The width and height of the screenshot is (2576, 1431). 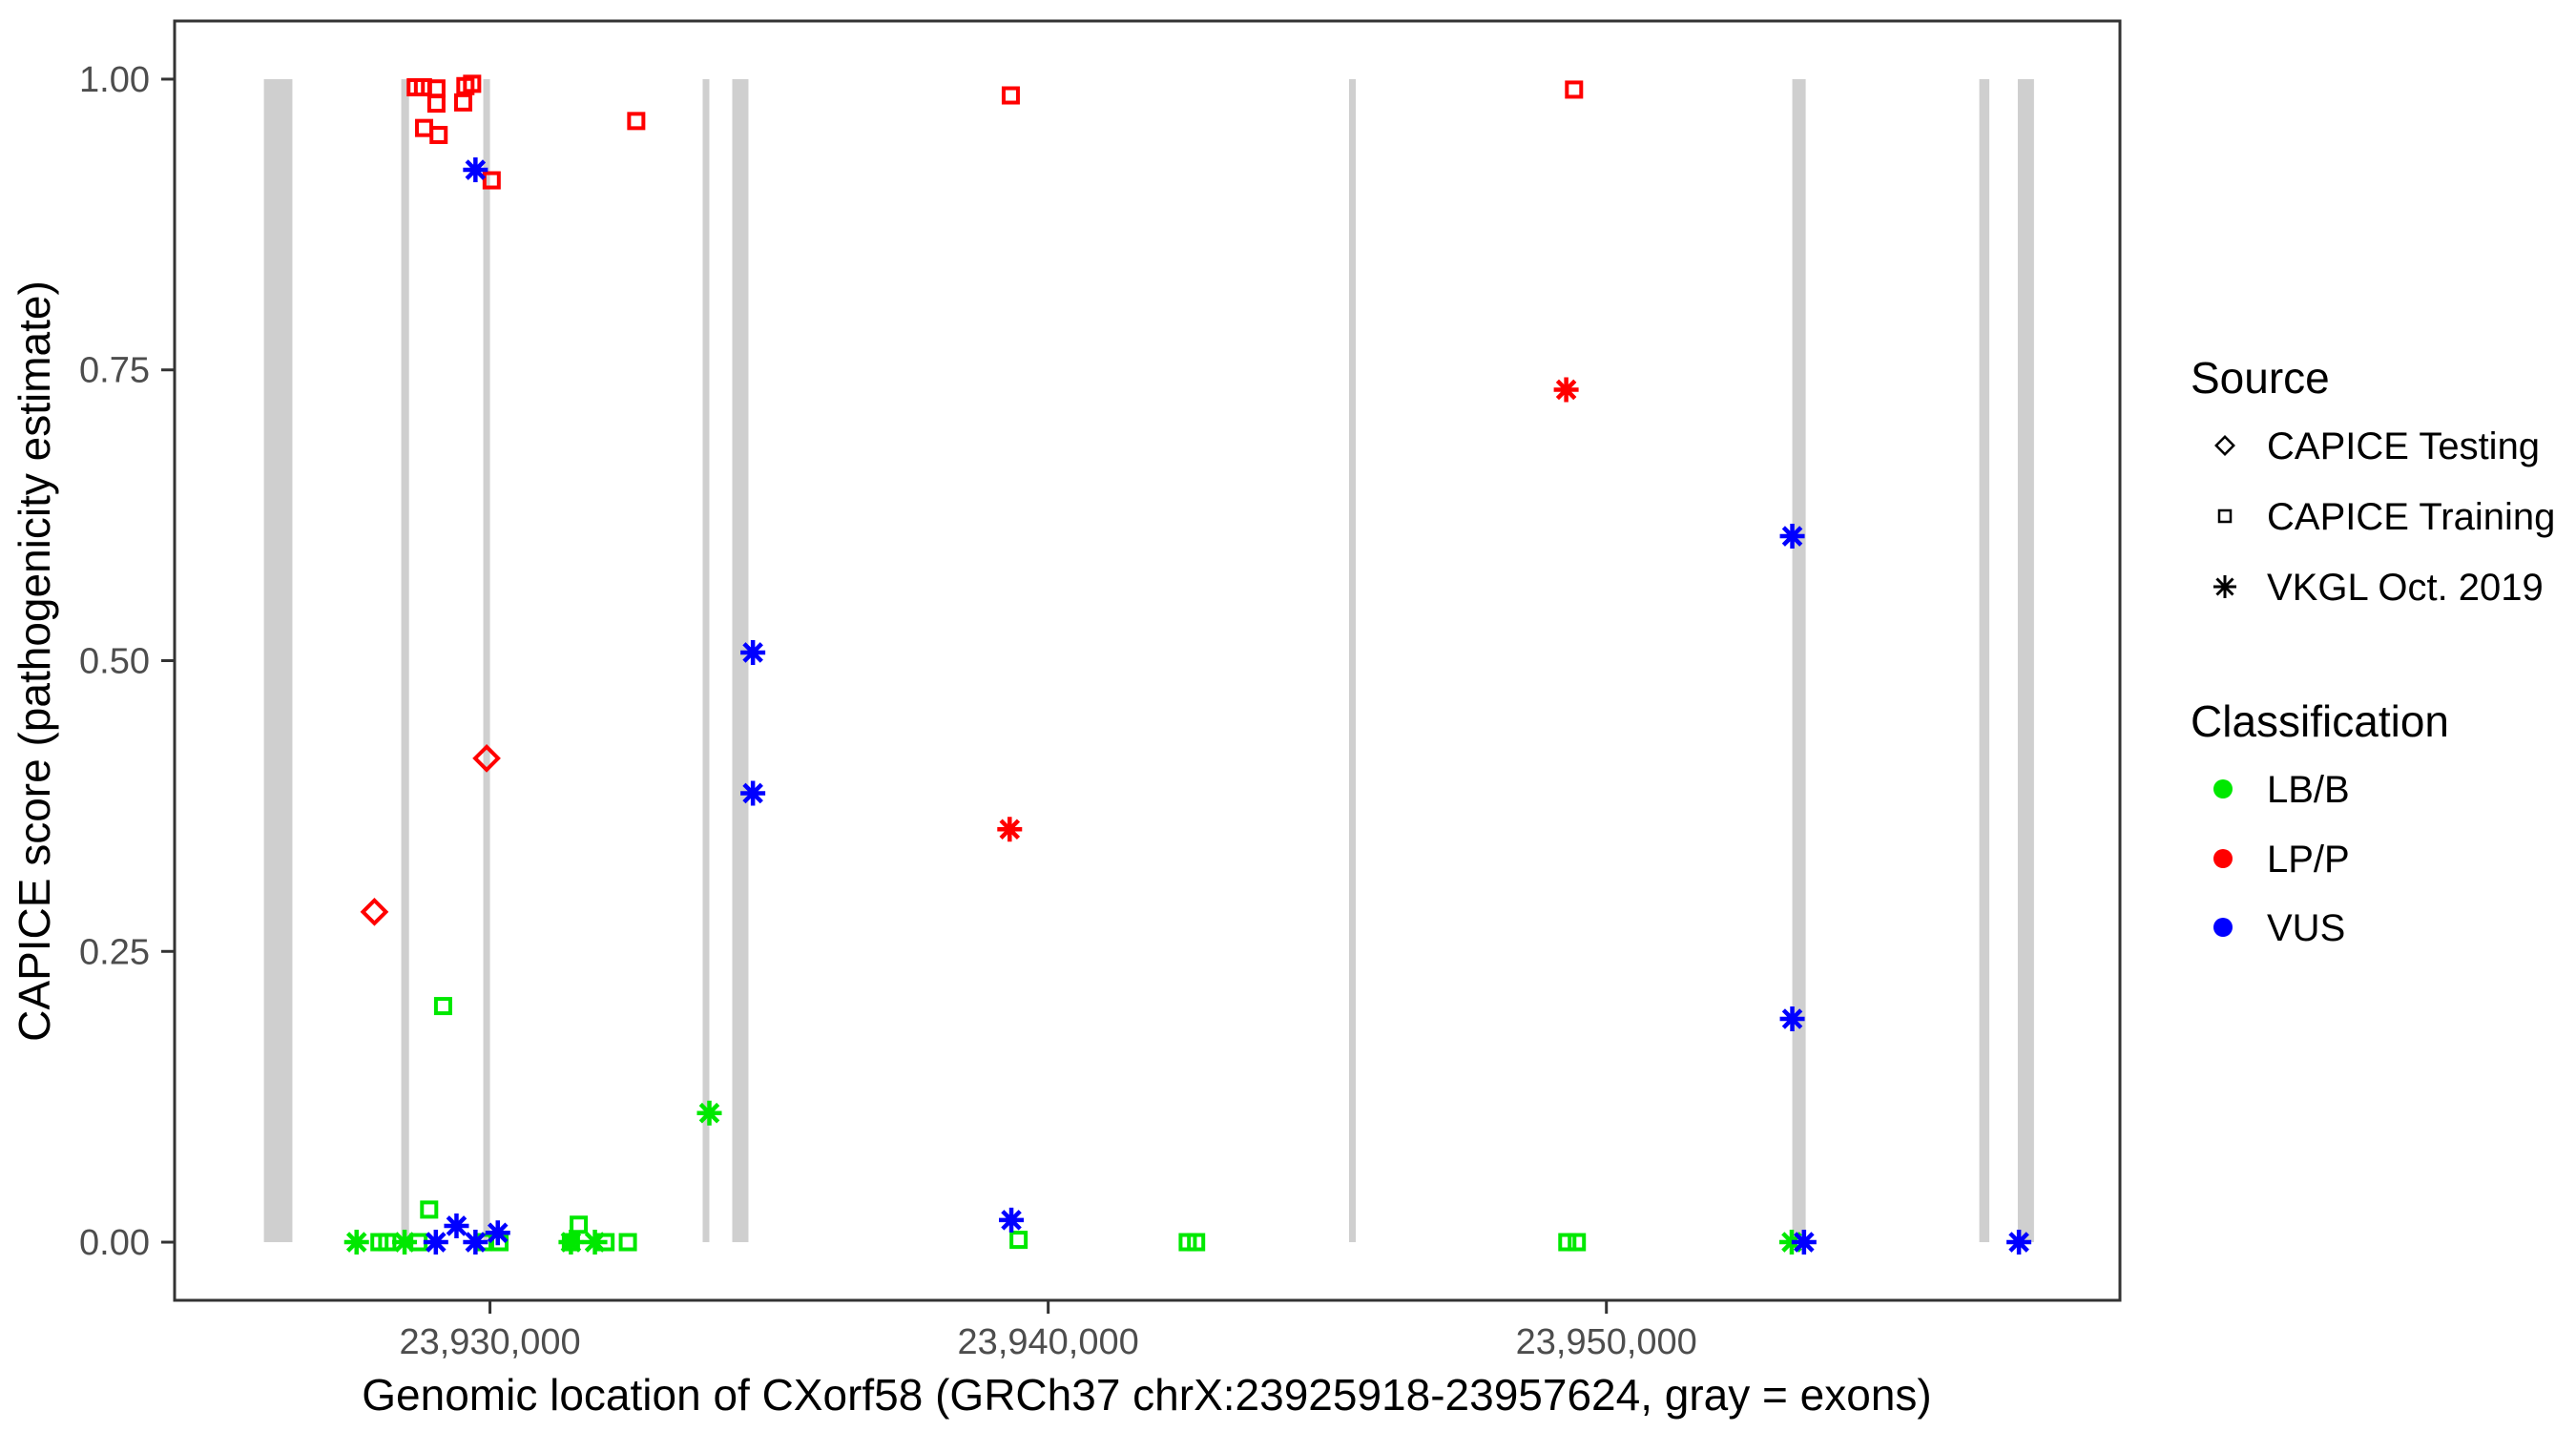 What do you see at coordinates (2411, 517) in the screenshot?
I see `legend-item-capice-training: CAPICE Training` at bounding box center [2411, 517].